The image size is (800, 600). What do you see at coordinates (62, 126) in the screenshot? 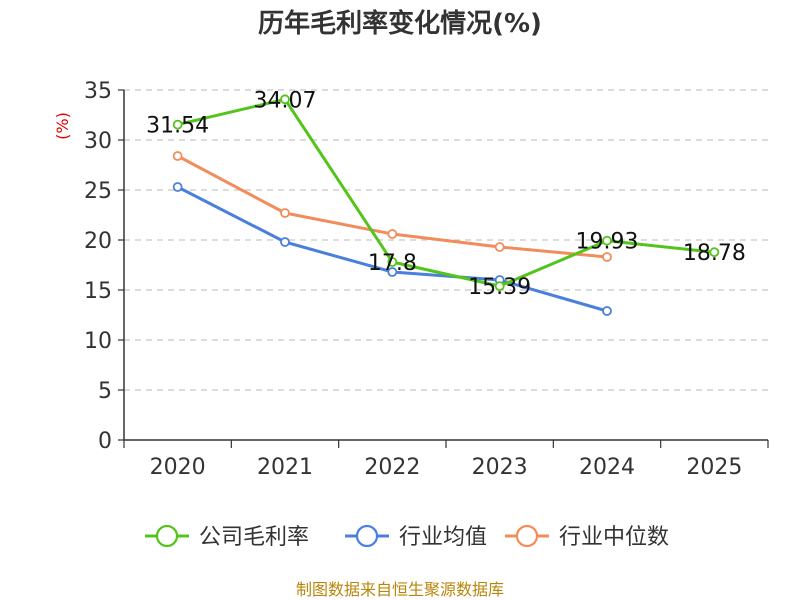
I see `y-axis-label: (%)` at bounding box center [62, 126].